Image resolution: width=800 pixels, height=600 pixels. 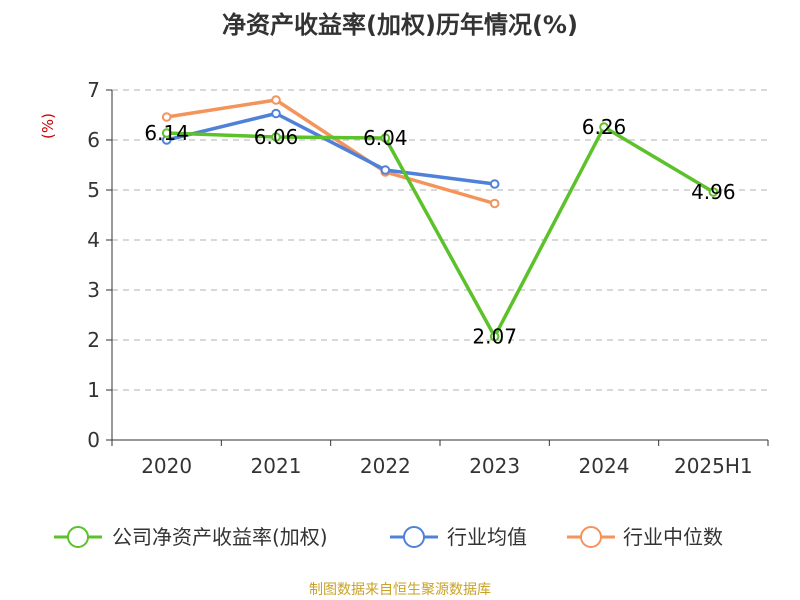 I want to click on data-label-3: 2.07, so click(x=494, y=337).